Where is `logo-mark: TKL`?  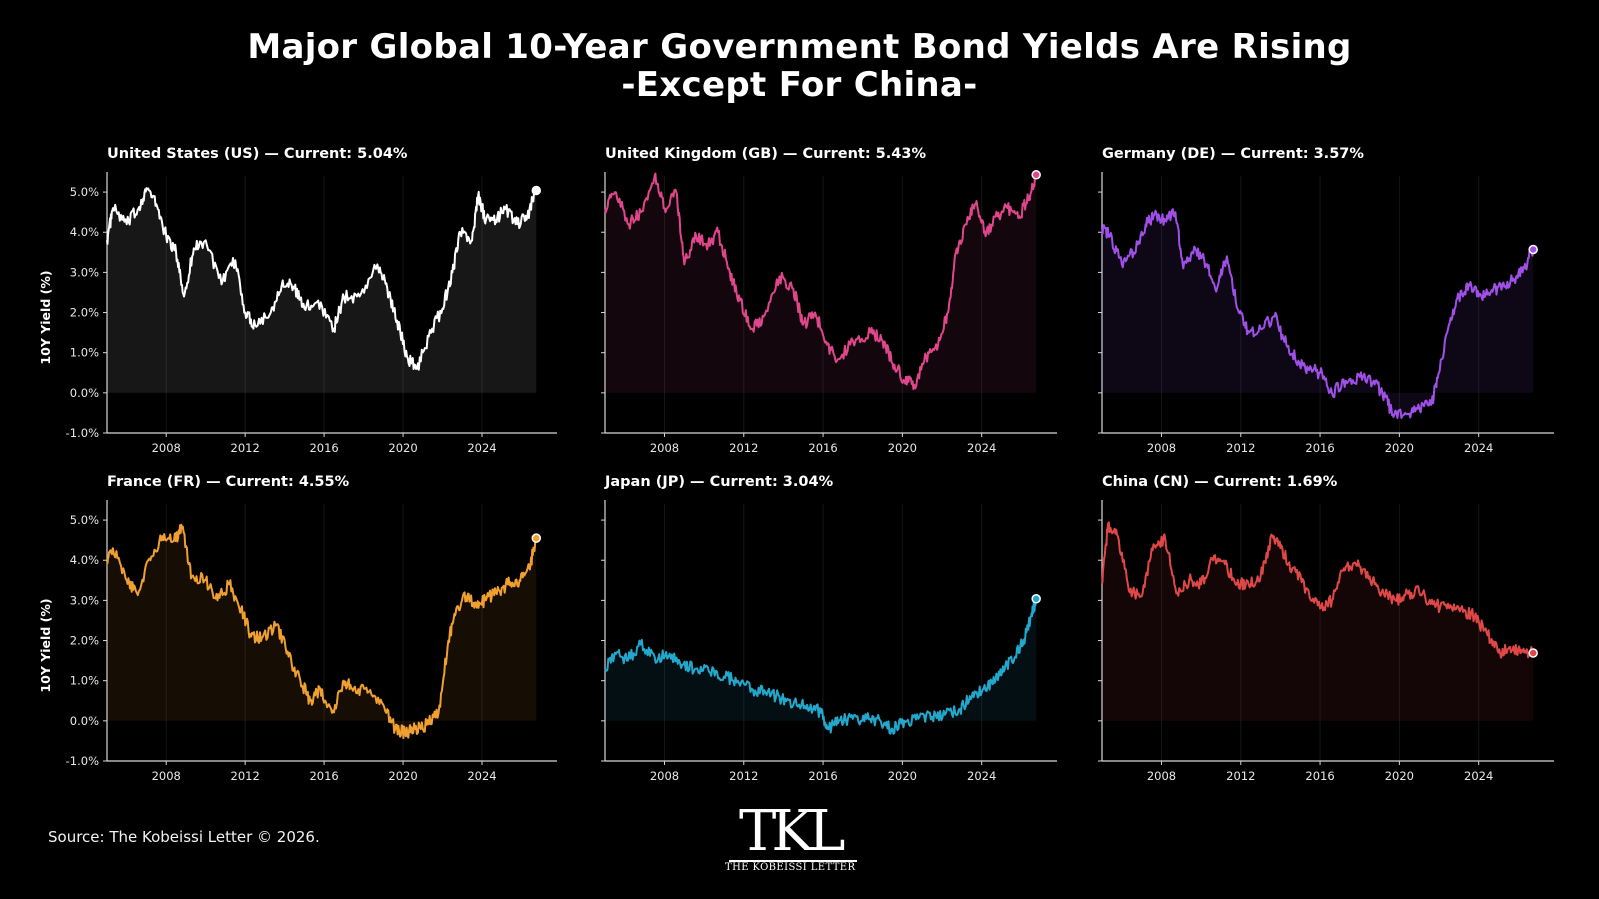
logo-mark: TKL is located at coordinates (792, 831).